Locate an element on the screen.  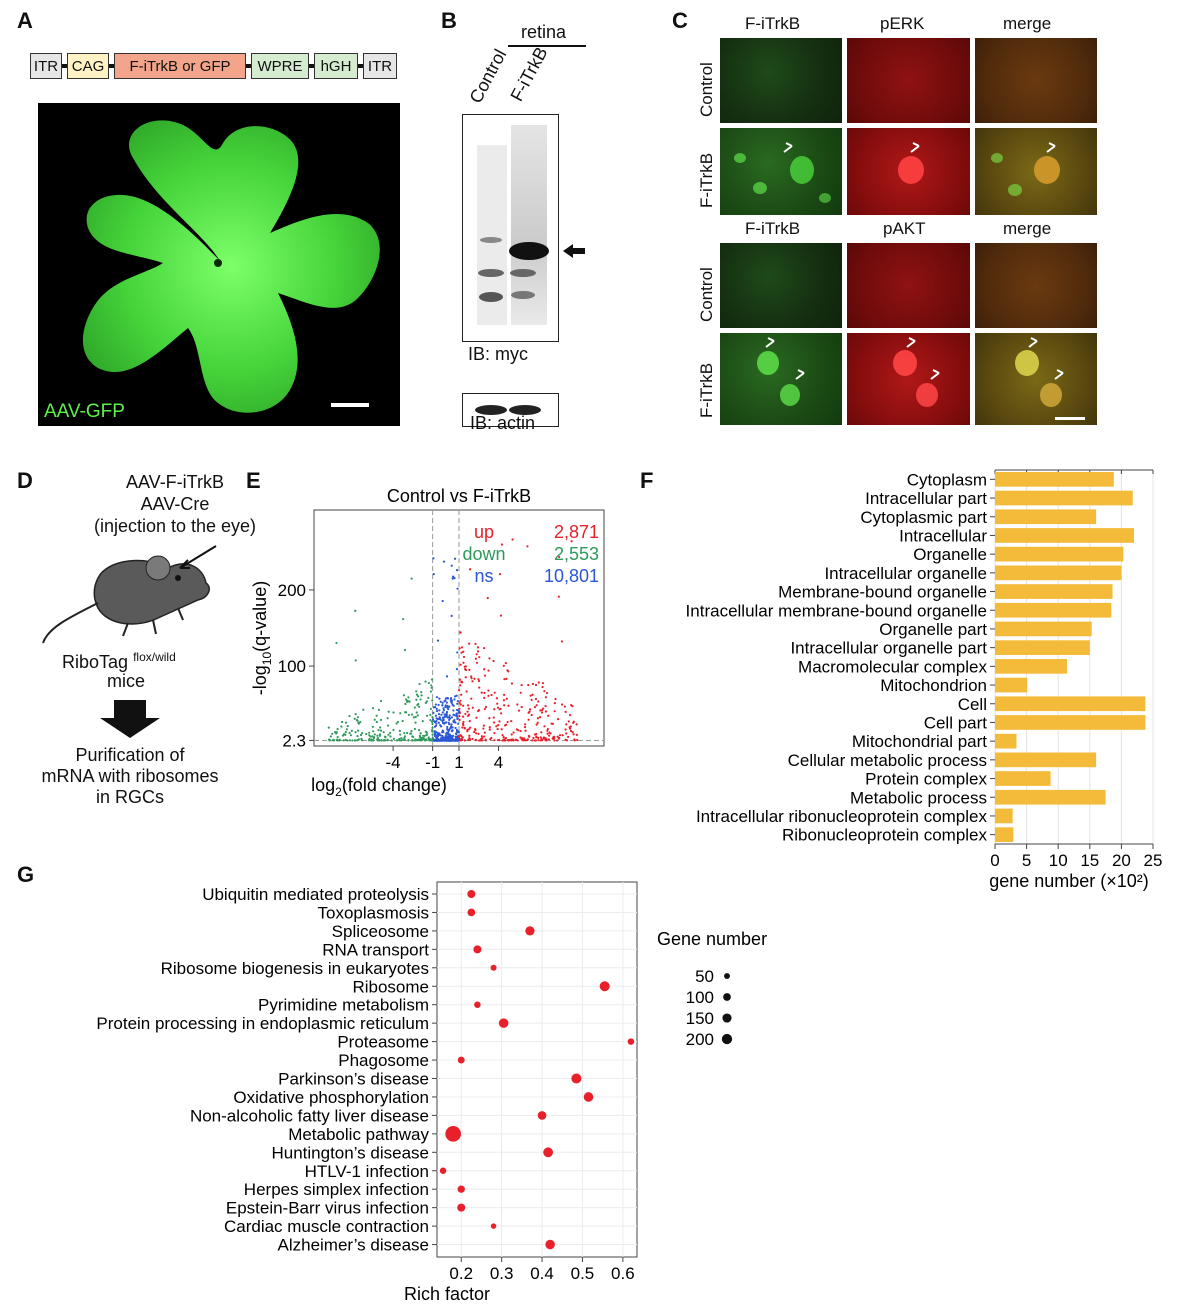
c-control-merge-erk is located at coordinates (1036, 80).